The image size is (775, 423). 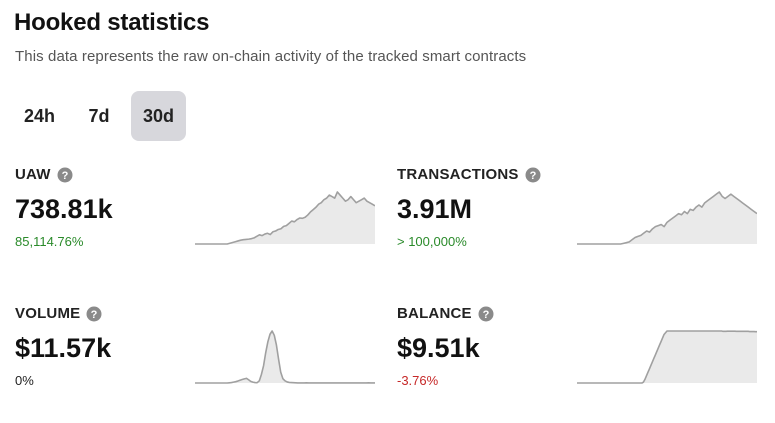 I want to click on metric-uaw: UAW ? 738.81k 85,114.76%, so click(x=200, y=216).